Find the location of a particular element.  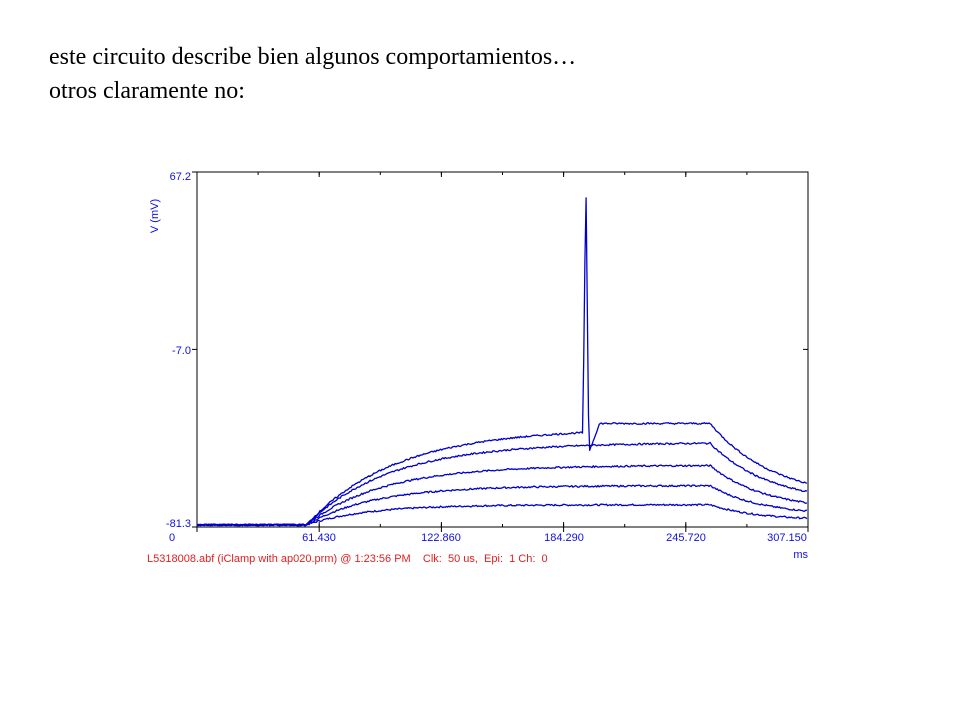

y-axis-label: V (mV) is located at coordinates (155, 216).